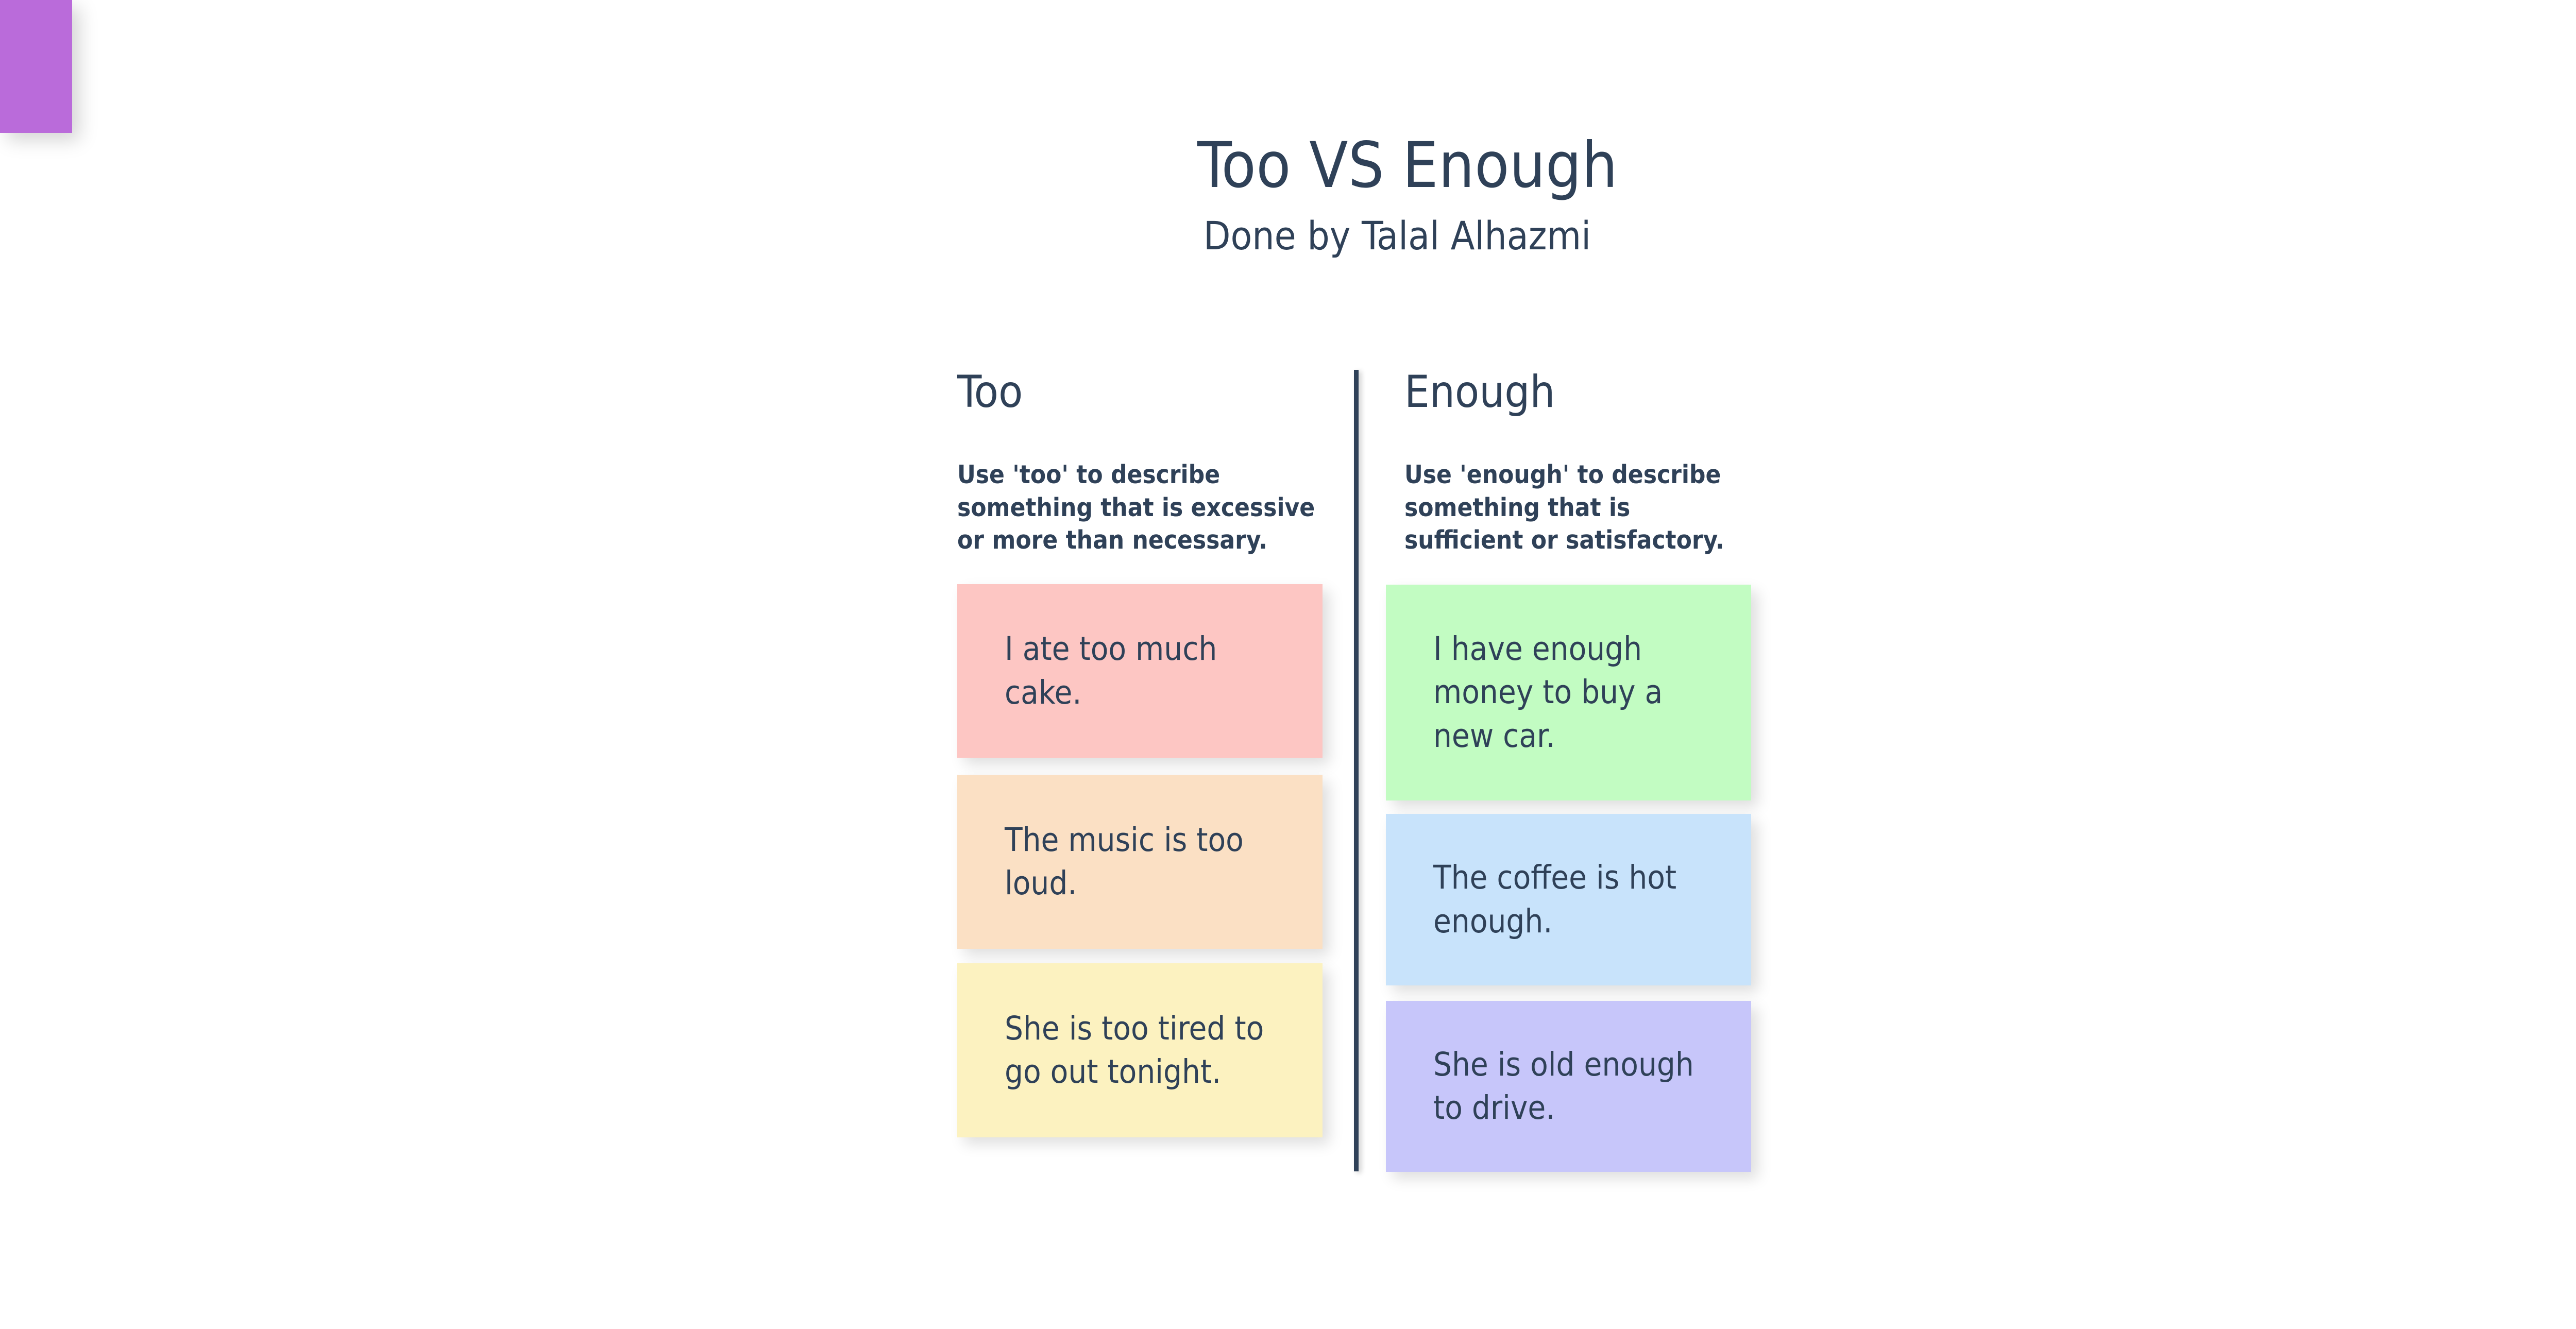 This screenshot has width=2576, height=1329. What do you see at coordinates (1563, 1086) in the screenshot?
I see `example-card-text: She is old enough to drive.` at bounding box center [1563, 1086].